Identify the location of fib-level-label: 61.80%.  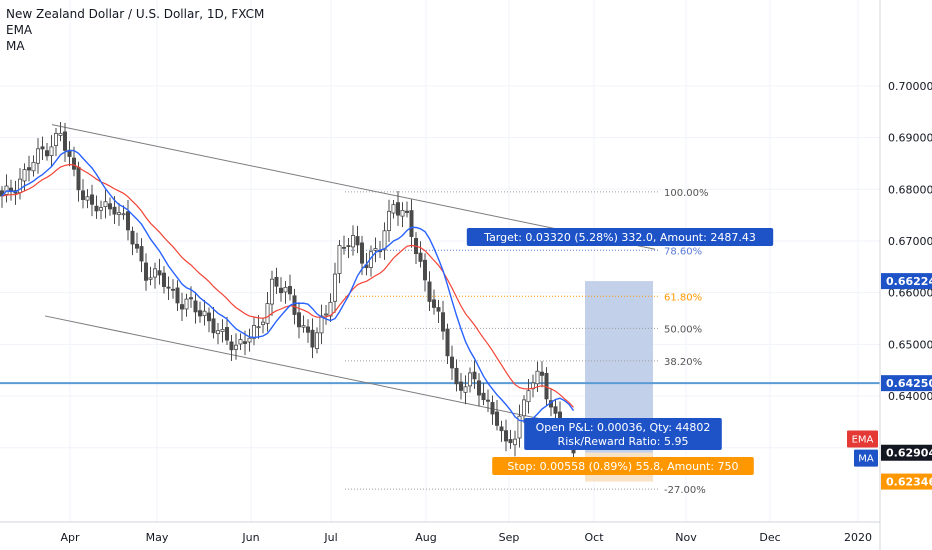
(683, 297).